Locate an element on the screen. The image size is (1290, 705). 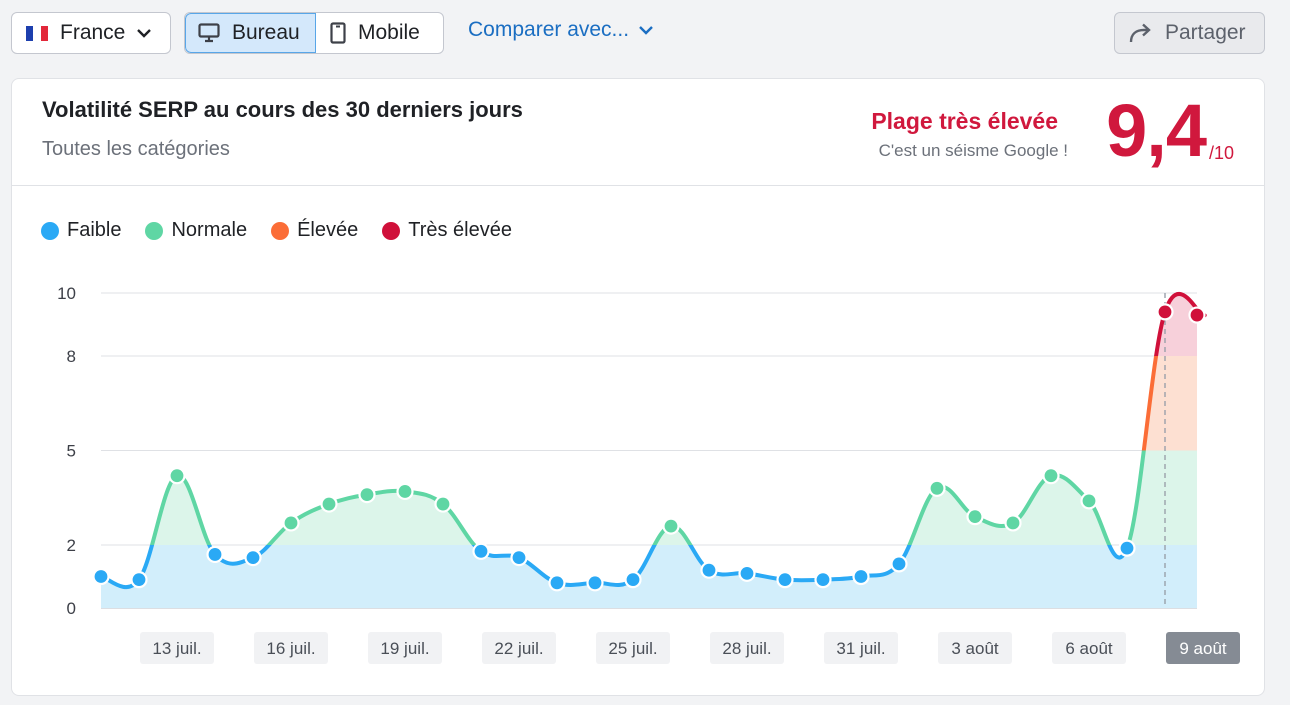
range-description: C'est un séisme Google ! is located at coordinates (973, 150).